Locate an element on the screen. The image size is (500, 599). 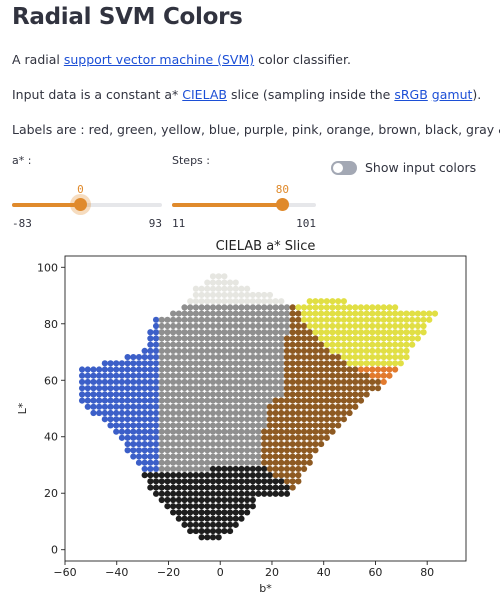
show-input-colors-toggle: Show input colors is located at coordinates (403, 167).